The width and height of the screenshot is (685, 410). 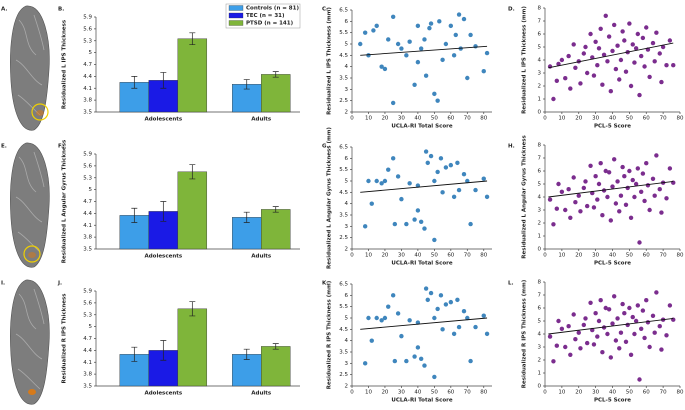 I want to click on x-tick-label: 50, so click(x=629, y=119).